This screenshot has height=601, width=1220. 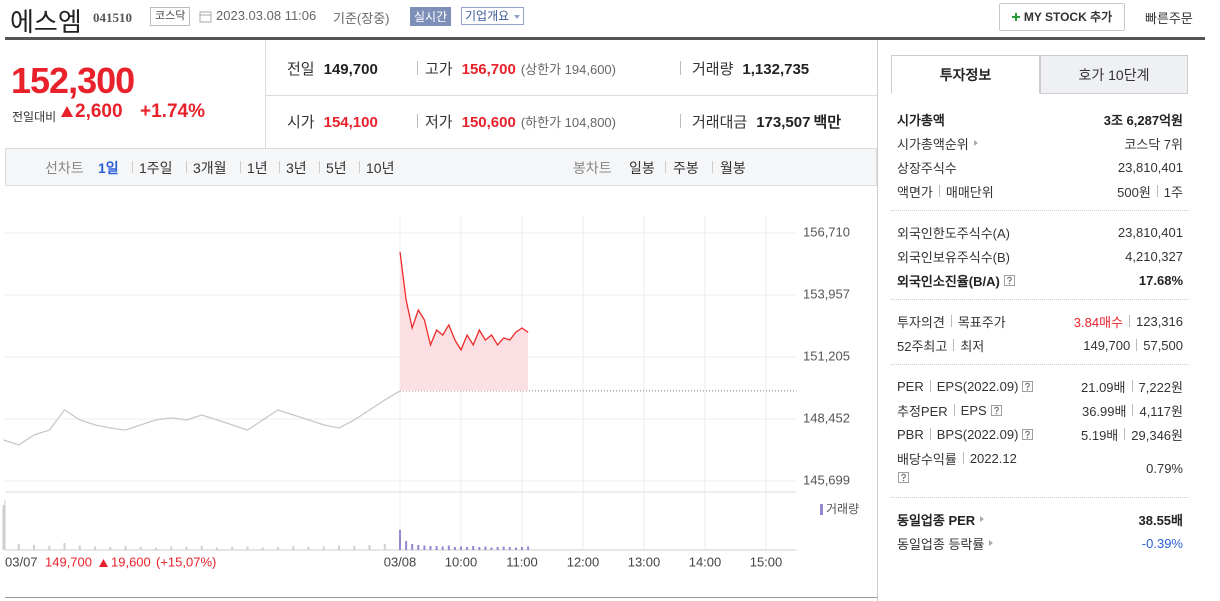 What do you see at coordinates (977, 386) in the screenshot?
I see `label-part: EPS(2022.09)` at bounding box center [977, 386].